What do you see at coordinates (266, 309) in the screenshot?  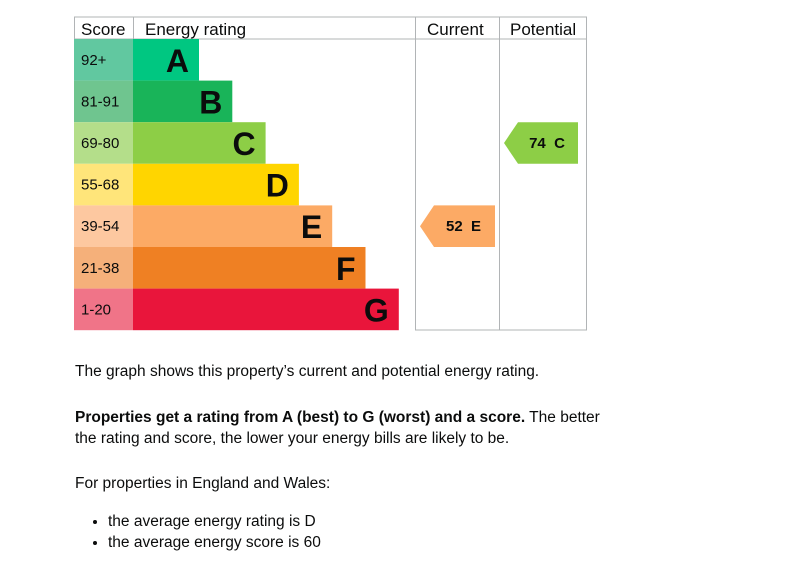 I see `band-bar-g` at bounding box center [266, 309].